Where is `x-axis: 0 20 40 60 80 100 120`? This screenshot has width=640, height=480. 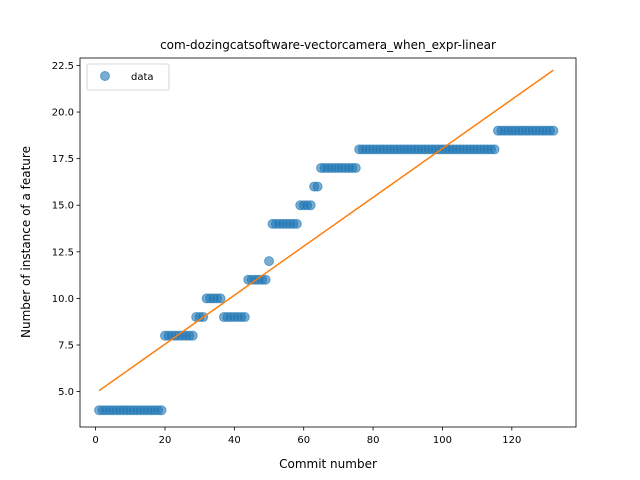 x-axis: 0 20 40 60 80 100 120 is located at coordinates (306, 436).